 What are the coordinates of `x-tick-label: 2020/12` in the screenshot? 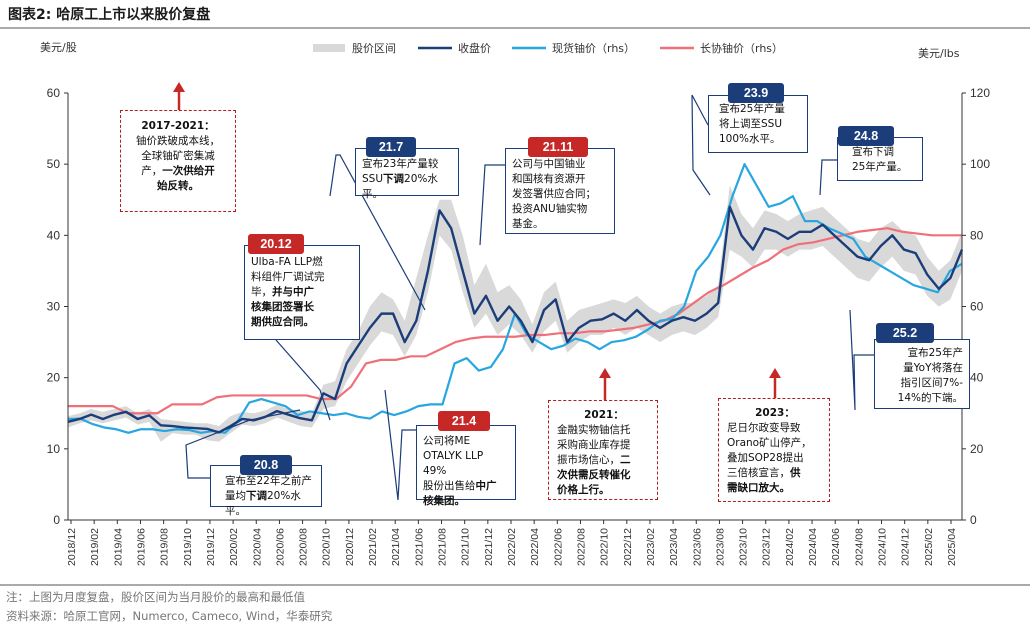 It's located at (350, 547).